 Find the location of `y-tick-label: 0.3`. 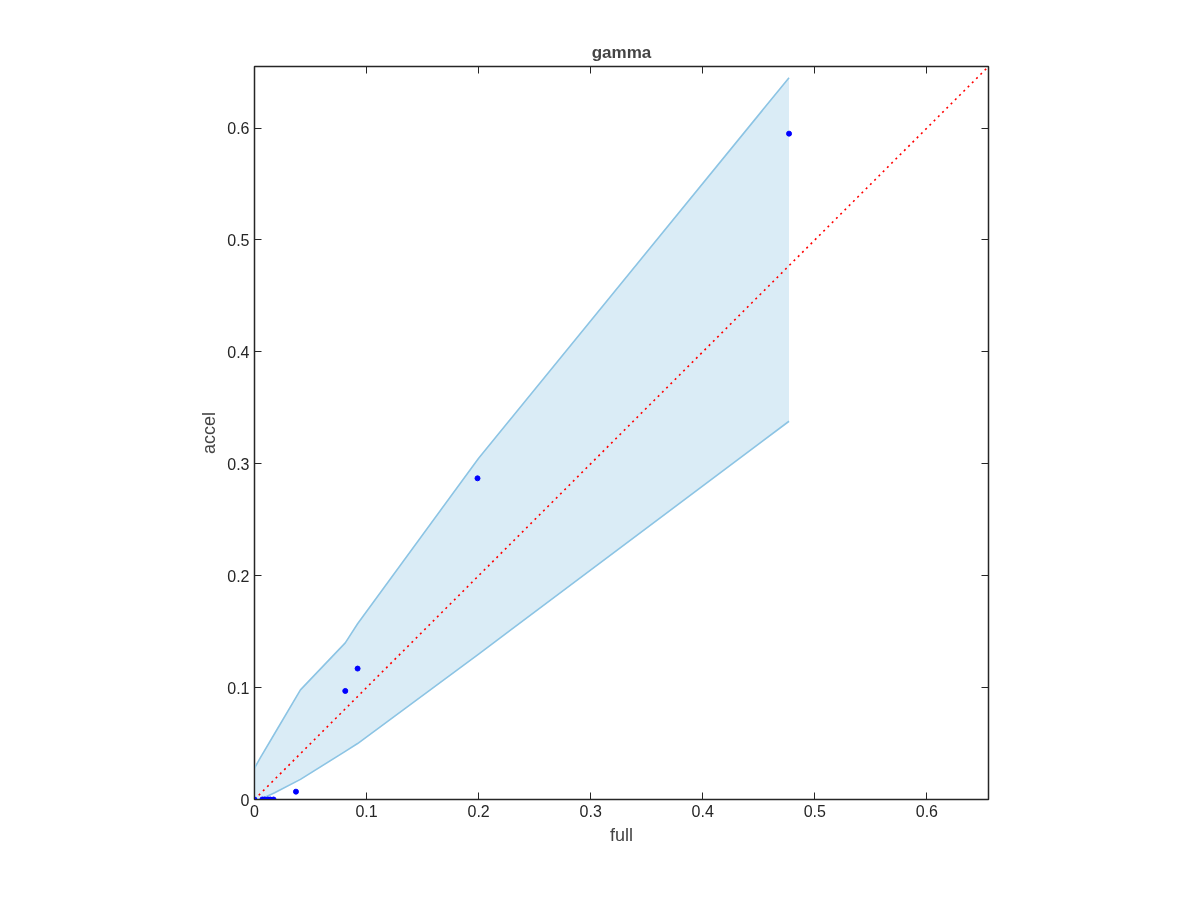

y-tick-label: 0.3 is located at coordinates (238, 464).